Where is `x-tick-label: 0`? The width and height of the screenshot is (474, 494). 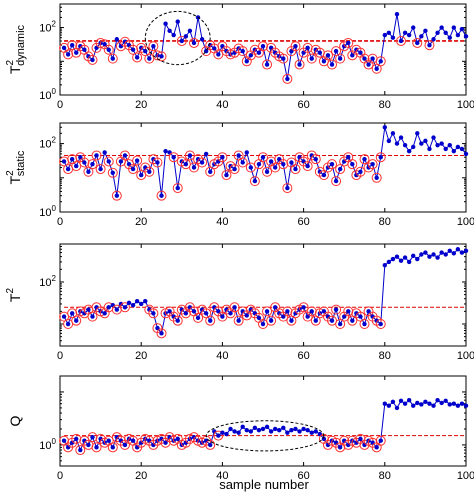
x-tick-label: 0 is located at coordinates (60, 222).